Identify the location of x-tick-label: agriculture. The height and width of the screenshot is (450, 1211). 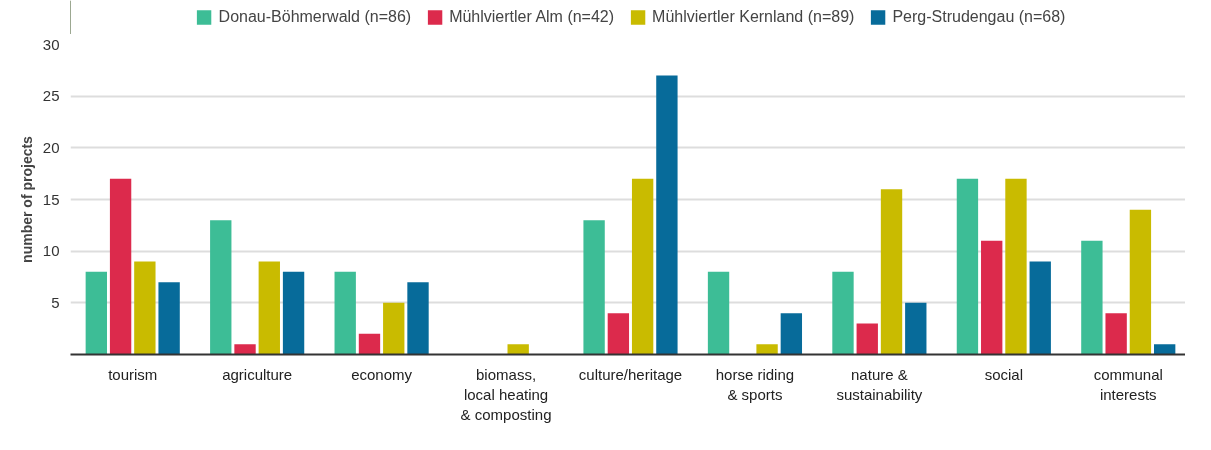
(257, 374).